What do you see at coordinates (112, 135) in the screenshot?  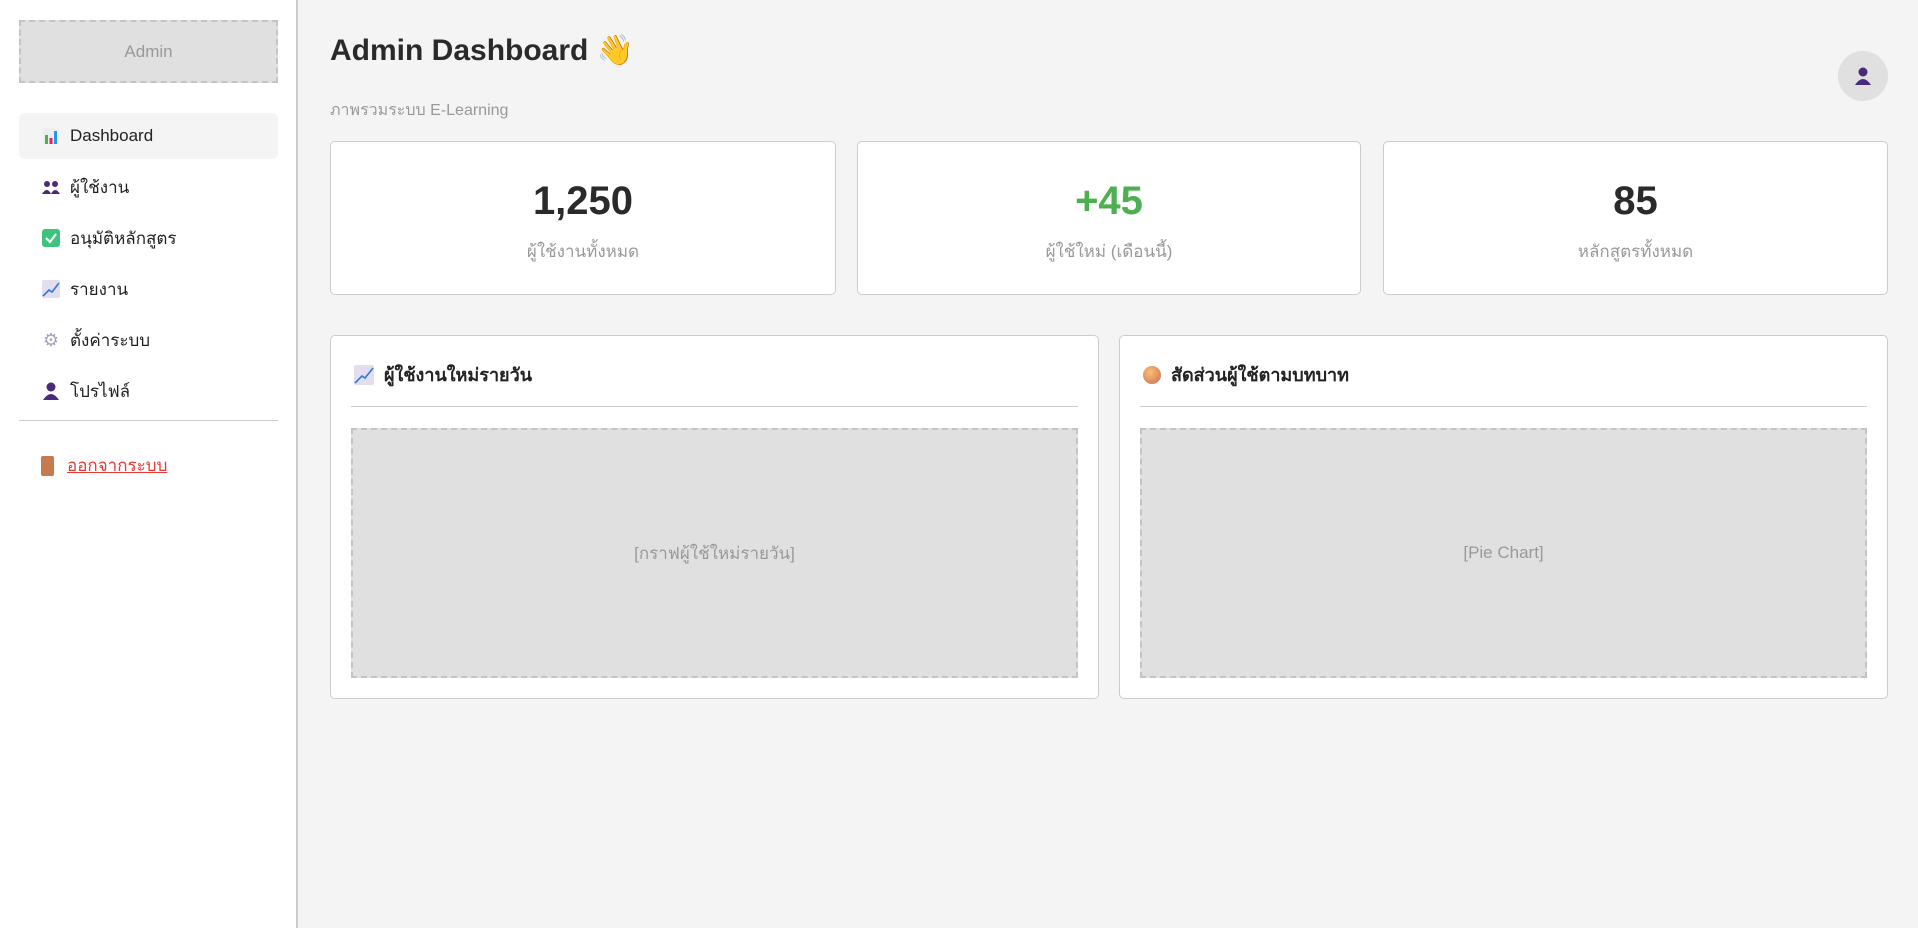 I see `sidebar-item-label: Dashboard` at bounding box center [112, 135].